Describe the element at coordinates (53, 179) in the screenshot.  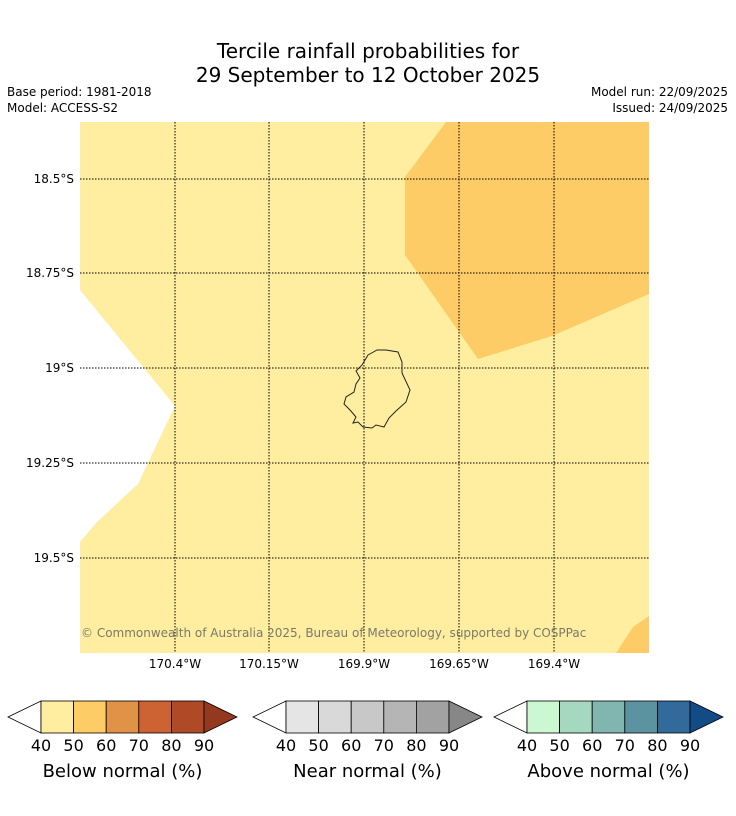
I see `lat-label: 18.5°S` at that location.